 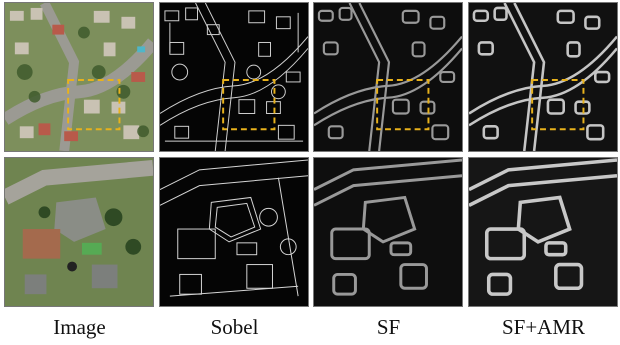 I want to click on column-label-sf-amr: SF+AMR, so click(x=543, y=327).